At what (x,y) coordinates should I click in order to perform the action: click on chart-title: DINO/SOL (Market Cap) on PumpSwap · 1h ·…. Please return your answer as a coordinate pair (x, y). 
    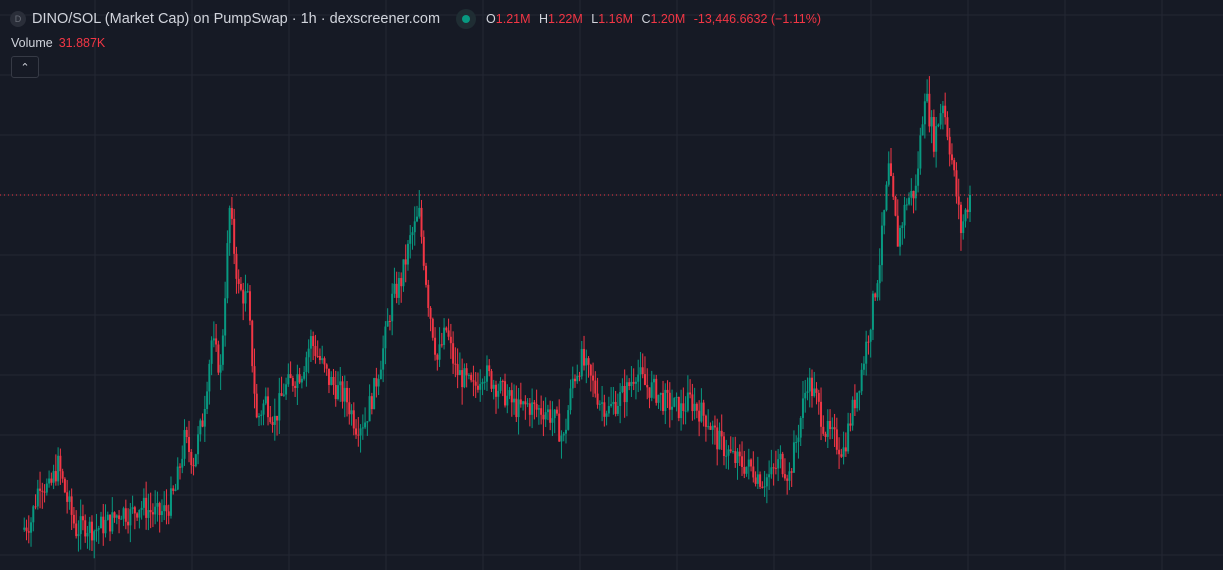
    Looking at the image, I should click on (236, 19).